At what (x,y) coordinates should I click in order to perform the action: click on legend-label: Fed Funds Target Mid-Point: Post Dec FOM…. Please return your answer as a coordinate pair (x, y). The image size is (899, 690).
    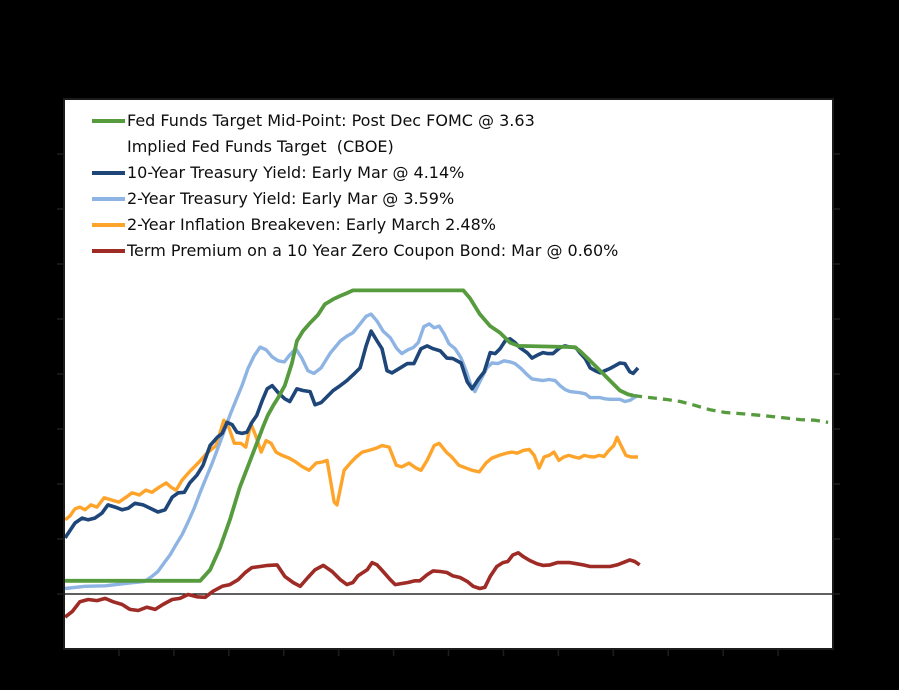
    Looking at the image, I should click on (331, 120).